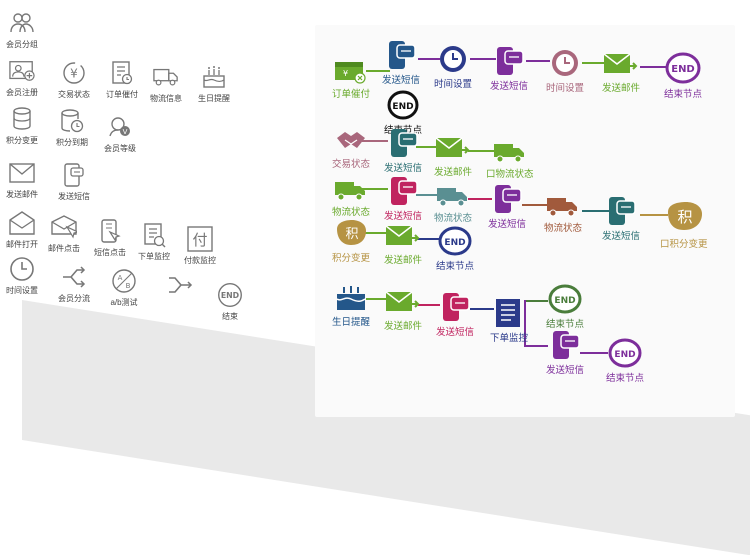  I want to click on palette-item-order-monitor: 下单监控, so click(154, 242).